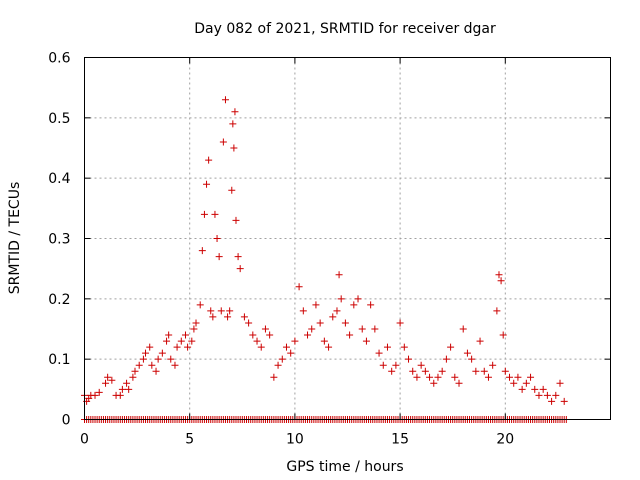  I want to click on y-tick-label: 0.6, so click(59, 59).